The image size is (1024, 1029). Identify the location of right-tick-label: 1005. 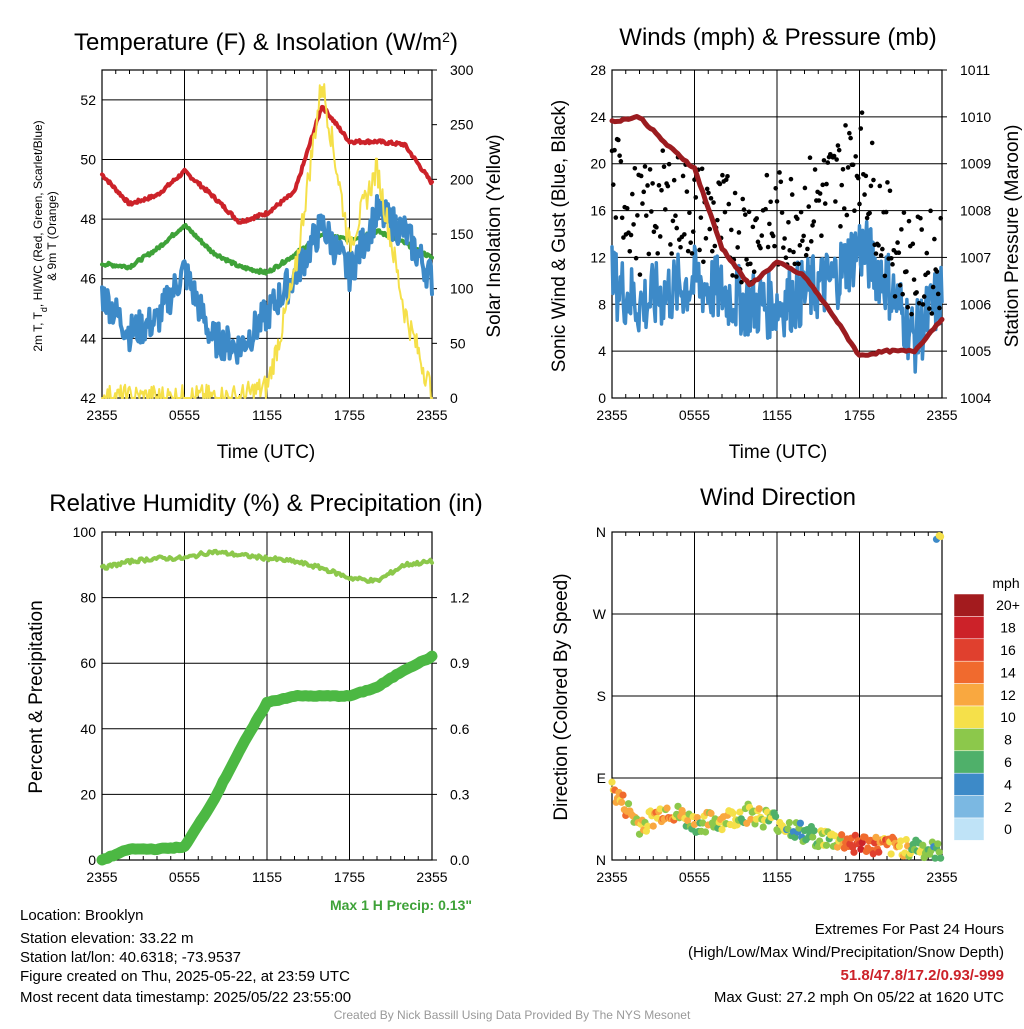
(975, 351).